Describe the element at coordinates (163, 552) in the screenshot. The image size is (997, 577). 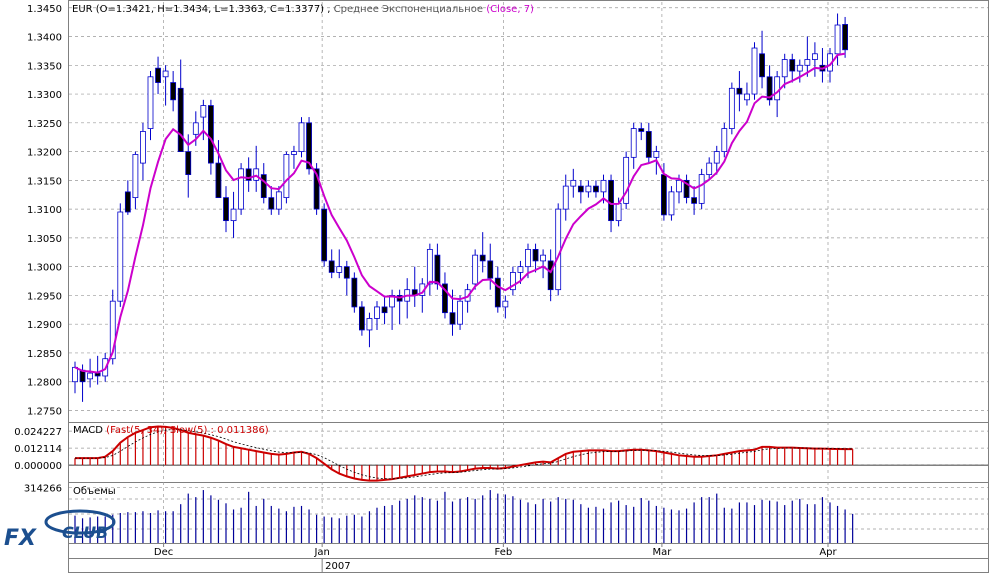
I see `month-label: Dec` at that location.